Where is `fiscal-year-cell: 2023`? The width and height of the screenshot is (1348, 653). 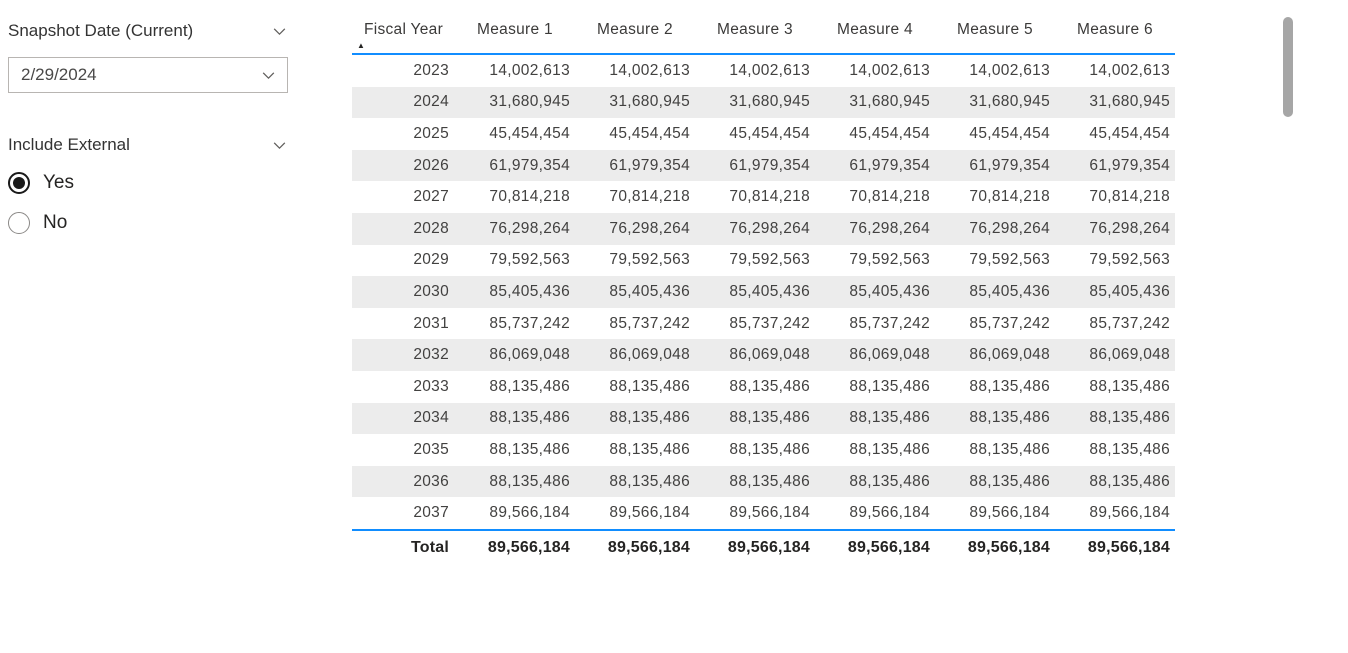
fiscal-year-cell: 2023 is located at coordinates (431, 70).